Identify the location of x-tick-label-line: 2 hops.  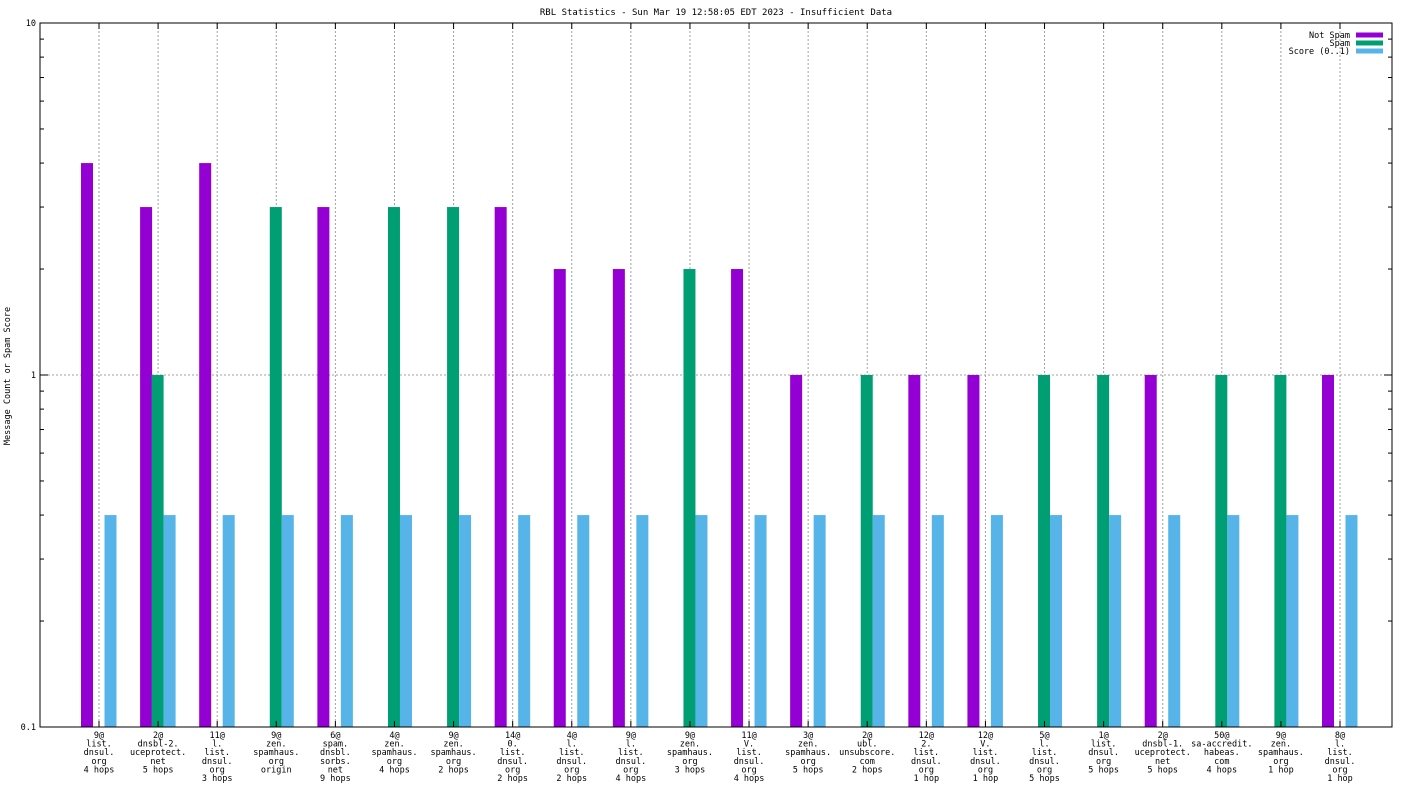
(571, 779).